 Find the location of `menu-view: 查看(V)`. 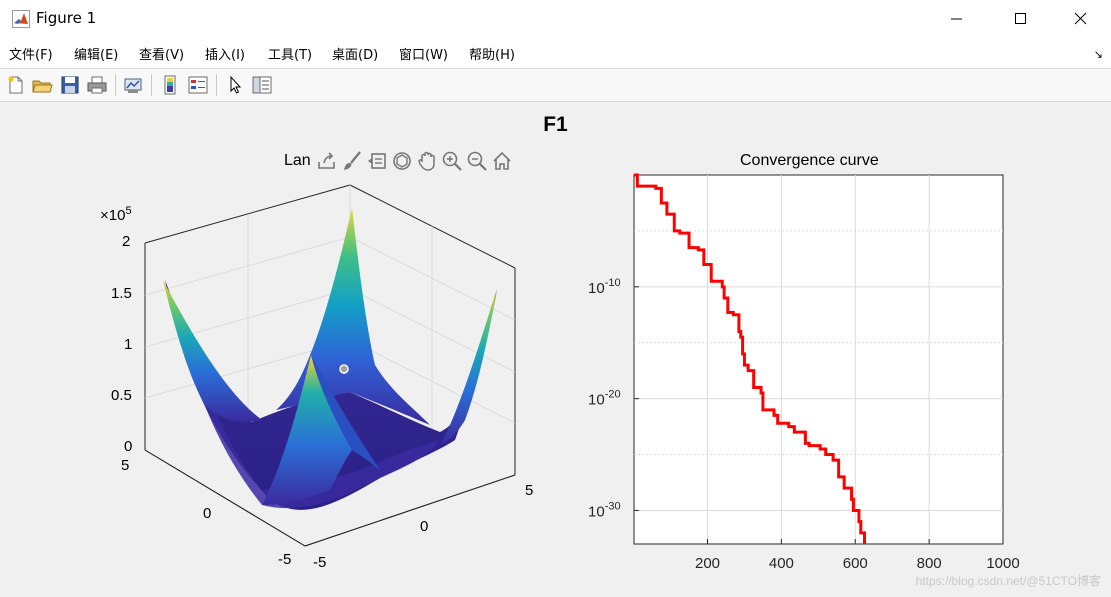

menu-view: 查看(V) is located at coordinates (162, 55).